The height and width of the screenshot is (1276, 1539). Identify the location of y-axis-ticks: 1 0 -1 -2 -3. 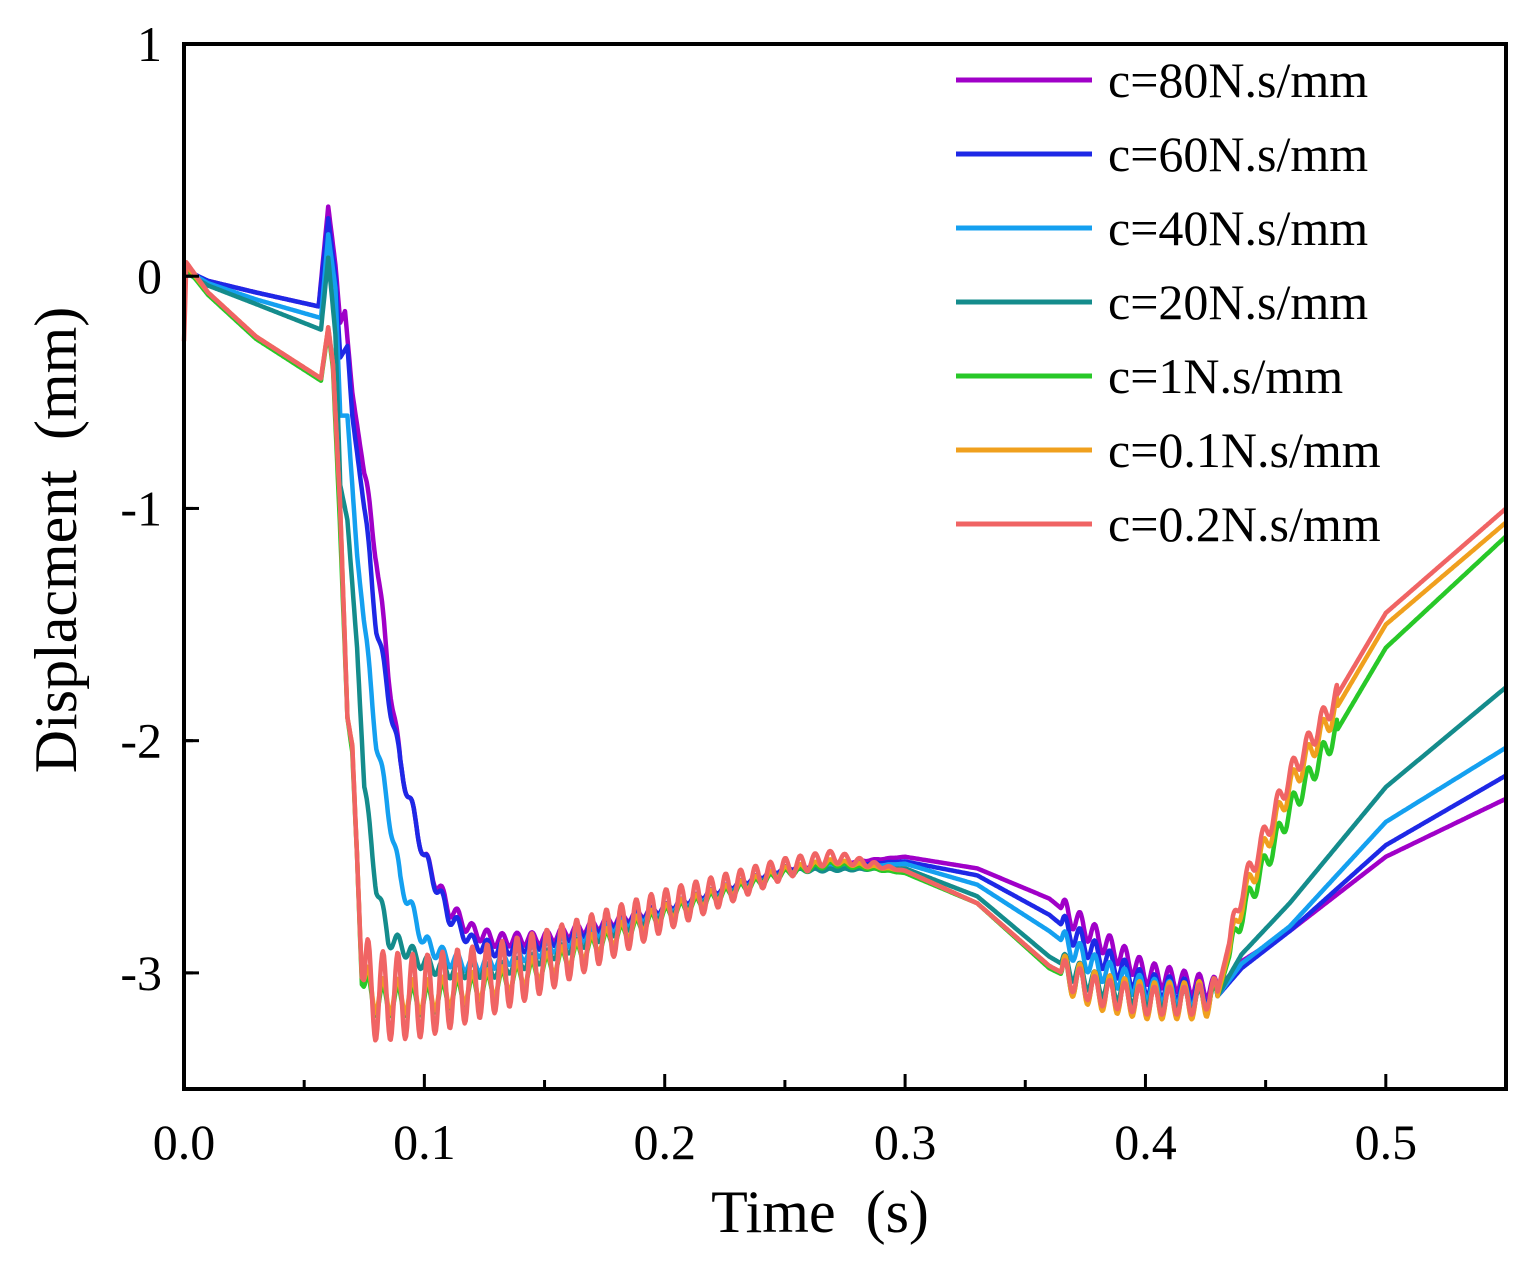
(159, 508).